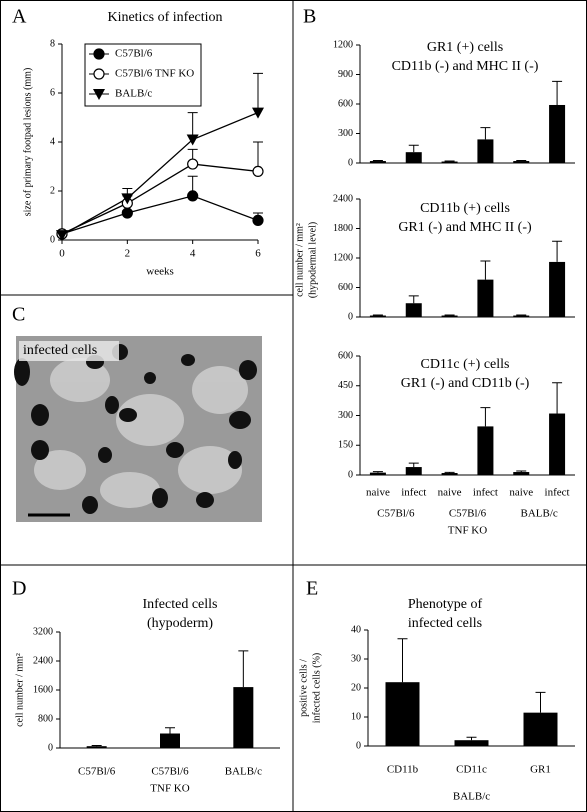 The image size is (587, 812). Describe the element at coordinates (164, 17) in the screenshot. I see `chart-title: Kinetics of infection` at that location.